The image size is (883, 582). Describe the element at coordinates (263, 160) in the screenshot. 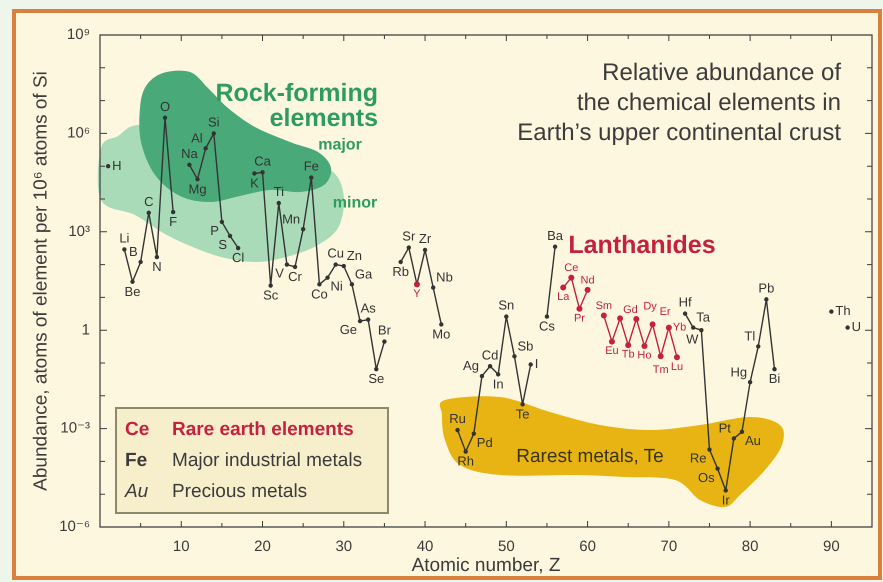

I see `annotation: Ca` at that location.